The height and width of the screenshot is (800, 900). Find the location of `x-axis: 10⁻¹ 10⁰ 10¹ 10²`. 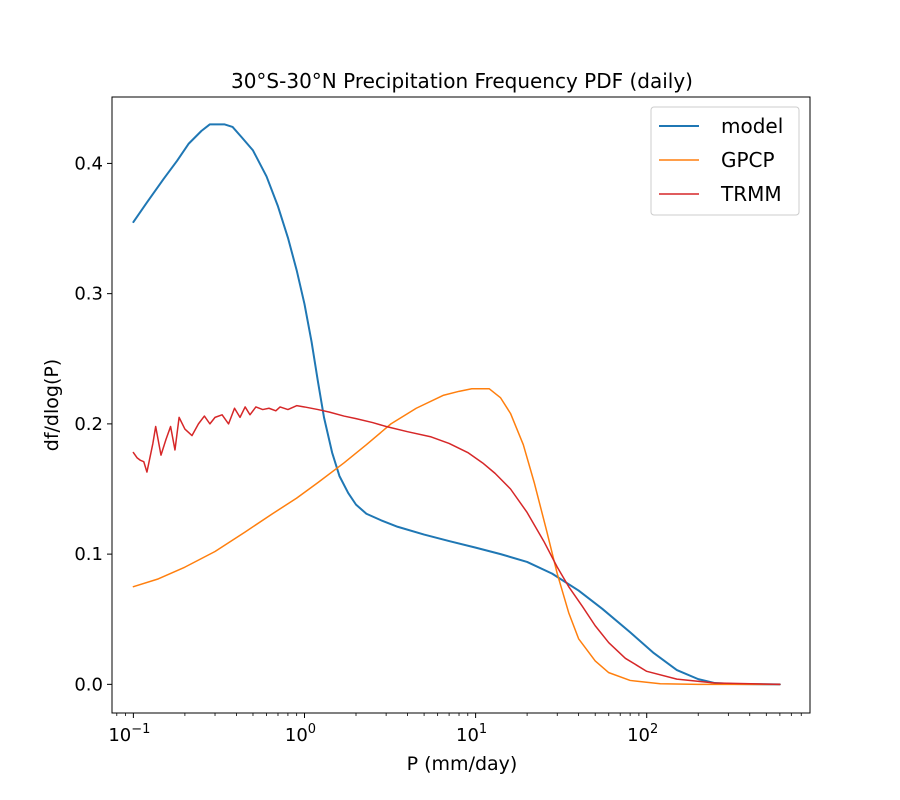

x-axis: 10⁻¹ 10⁰ 10¹ 10² is located at coordinates (455, 729).